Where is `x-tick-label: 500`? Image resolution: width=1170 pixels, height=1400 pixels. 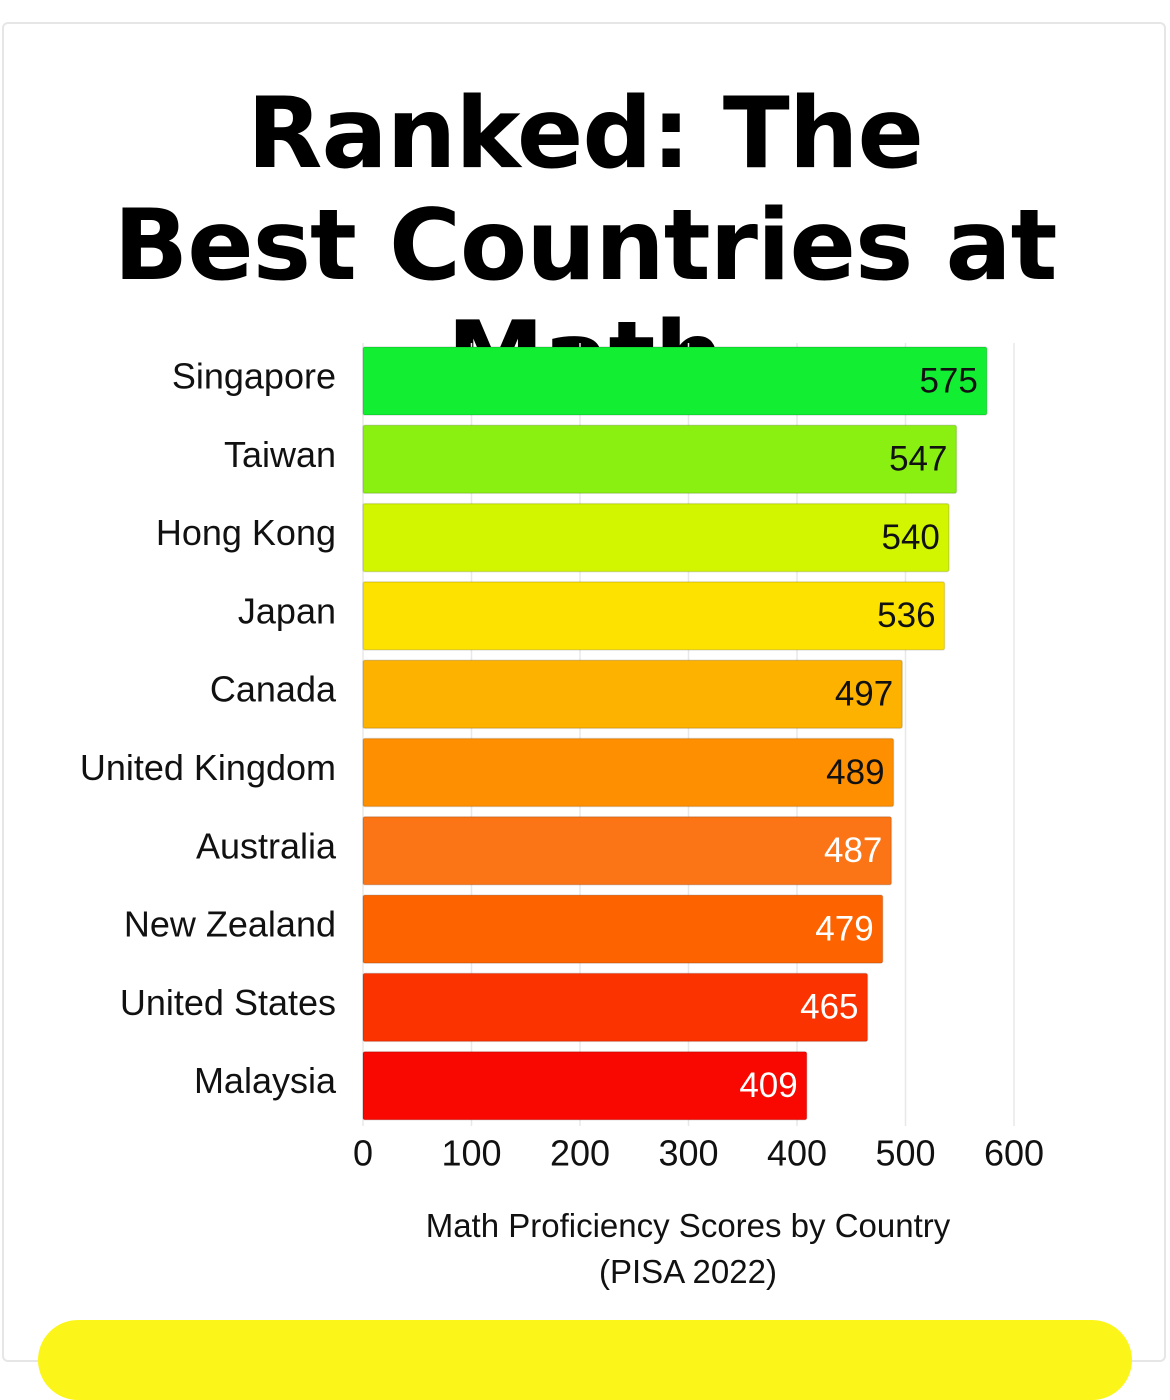
x-tick-label: 500 is located at coordinates (905, 1153).